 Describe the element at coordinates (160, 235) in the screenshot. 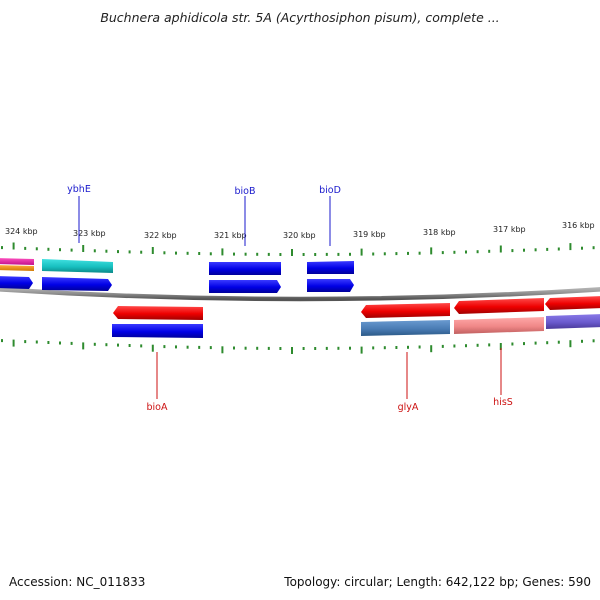

I see `kbp-label: 322 kbp` at that location.